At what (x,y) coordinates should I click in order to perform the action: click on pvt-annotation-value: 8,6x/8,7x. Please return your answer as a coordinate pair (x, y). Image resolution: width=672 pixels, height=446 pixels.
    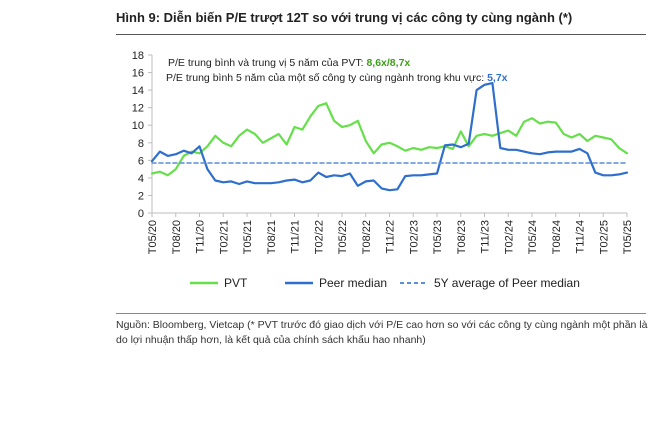
    Looking at the image, I should click on (388, 63).